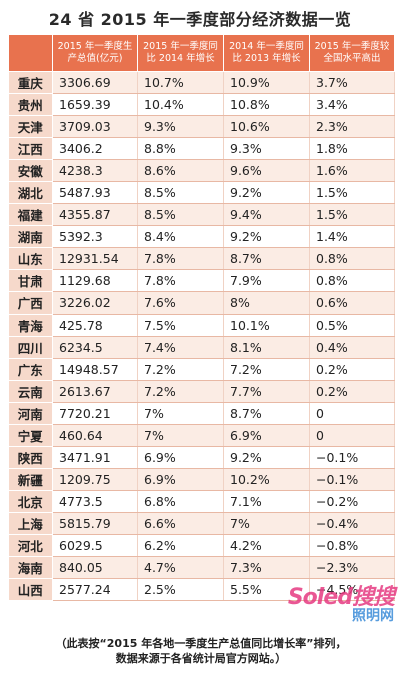 The image size is (400, 673). What do you see at coordinates (352, 568) in the screenshot?
I see `cell-vs-national: −2.3%` at bounding box center [352, 568].